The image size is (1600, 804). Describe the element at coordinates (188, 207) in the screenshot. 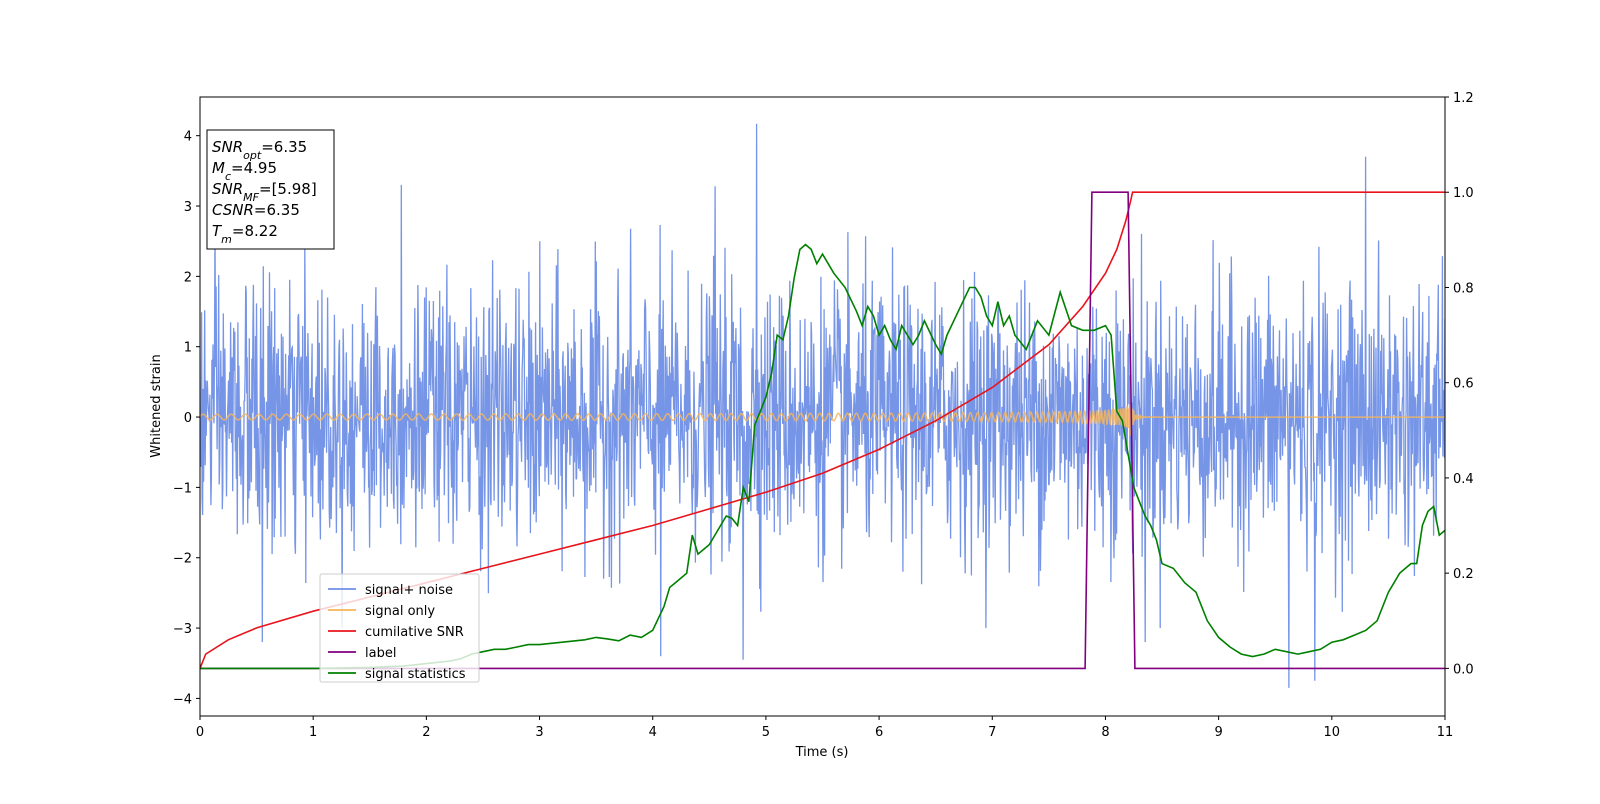

I see `y-tick-label: 3` at that location.